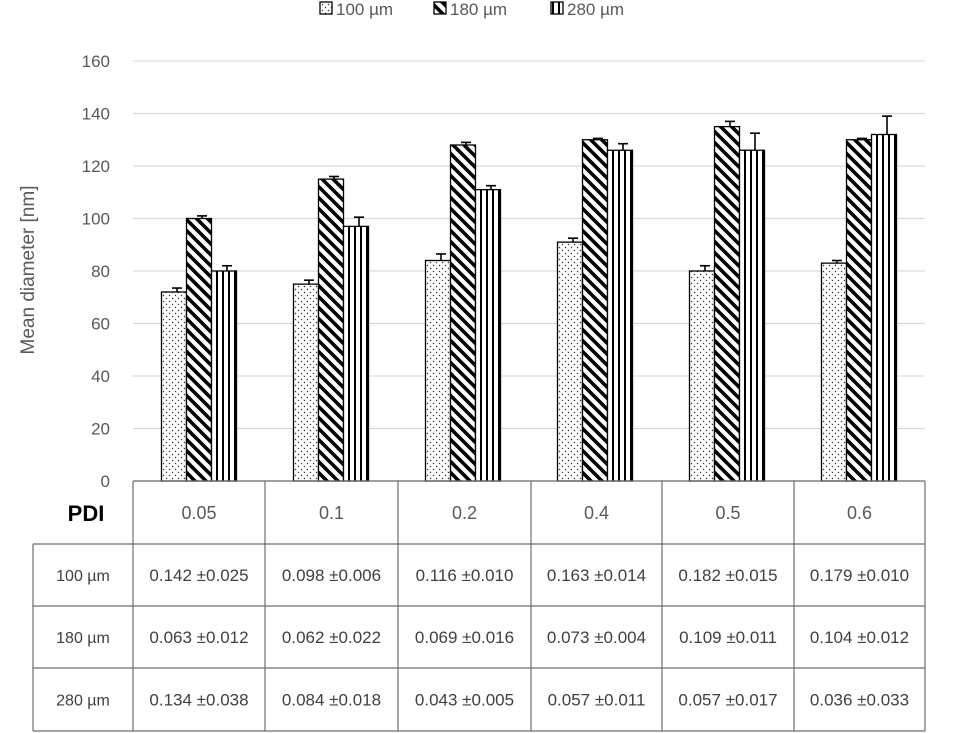 The image size is (954, 733). What do you see at coordinates (83, 701) in the screenshot?
I see `table-row-label: 280 µm` at bounding box center [83, 701].